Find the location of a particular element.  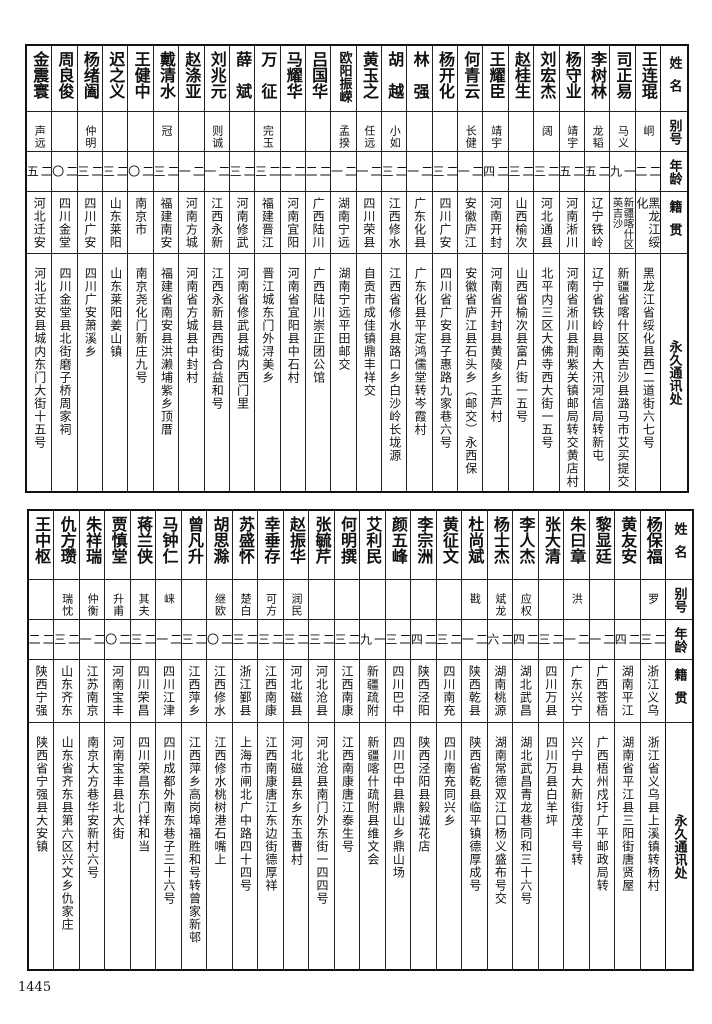

alias-text: 润民 is located at coordinates (296, 605).